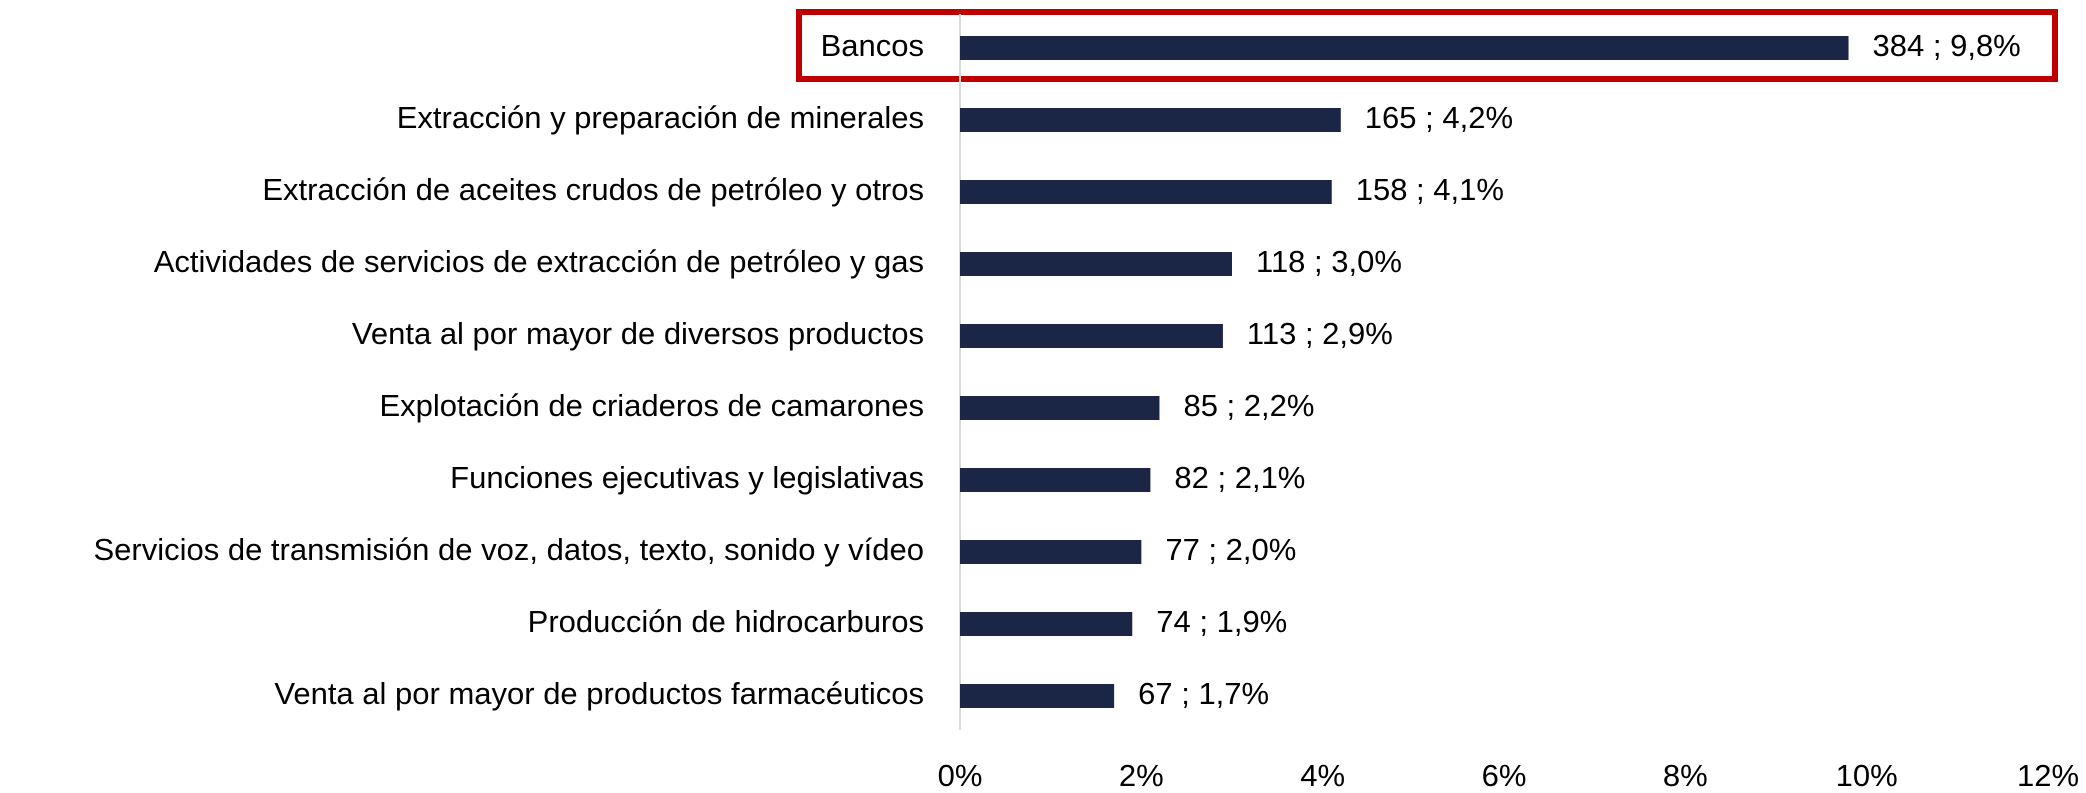 This screenshot has width=2086, height=793. Describe the element at coordinates (1141, 775) in the screenshot. I see `x-tick-label: 2%` at that location.